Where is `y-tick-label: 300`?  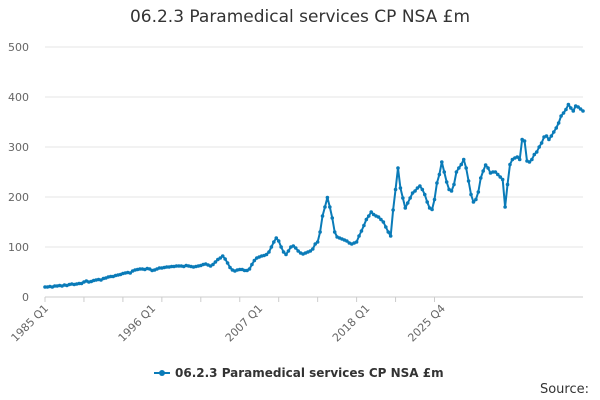
y-tick-label: 300 is located at coordinates (18, 147).